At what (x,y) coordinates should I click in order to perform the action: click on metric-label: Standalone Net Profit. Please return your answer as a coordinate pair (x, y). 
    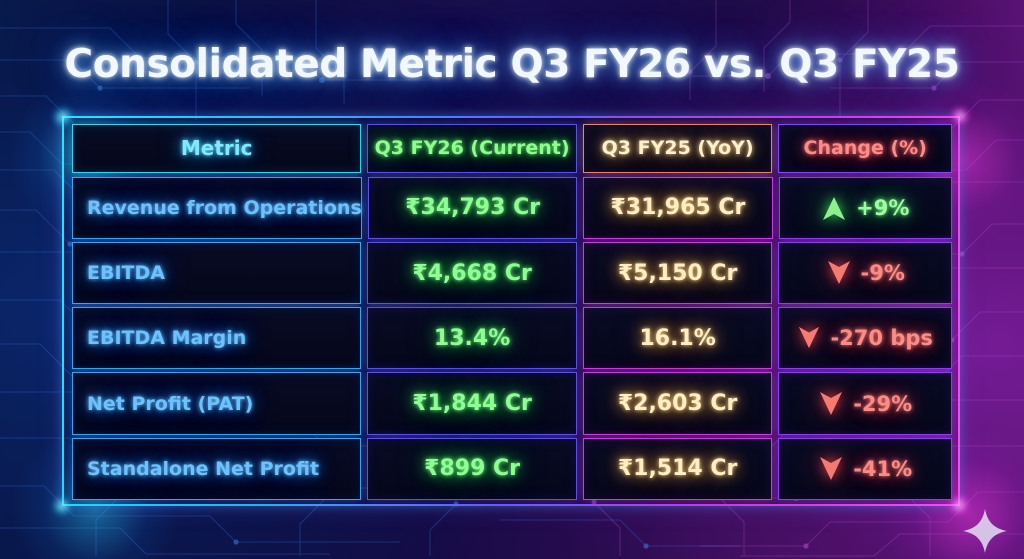
    Looking at the image, I should click on (203, 468).